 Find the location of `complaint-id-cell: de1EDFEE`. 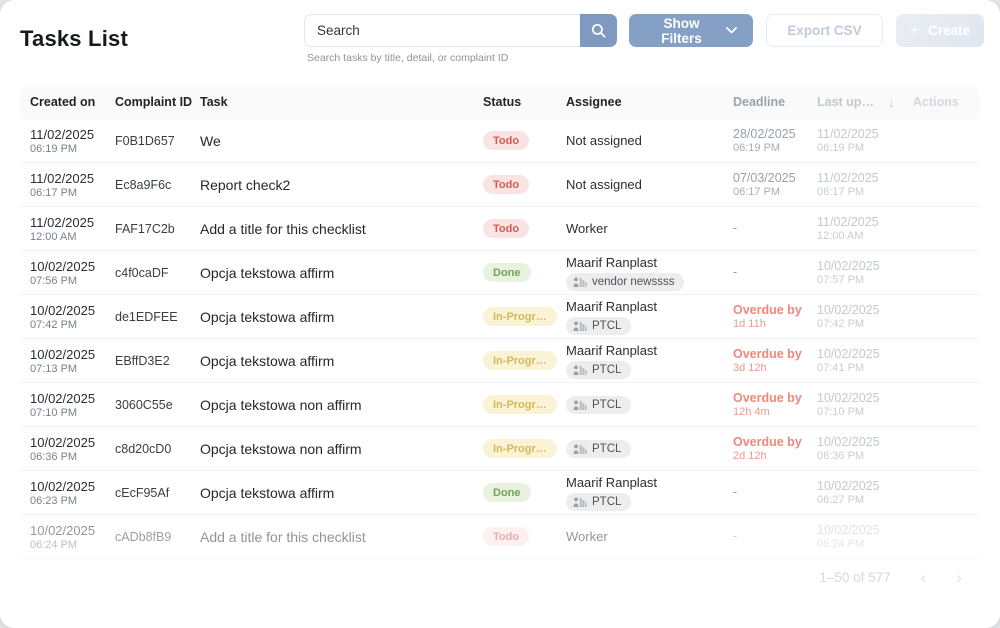

complaint-id-cell: de1EDFEE is located at coordinates (146, 316).